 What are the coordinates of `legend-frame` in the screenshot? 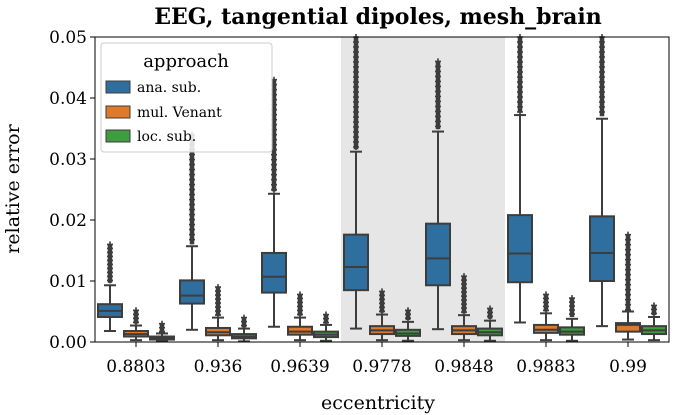 It's located at (186, 97).